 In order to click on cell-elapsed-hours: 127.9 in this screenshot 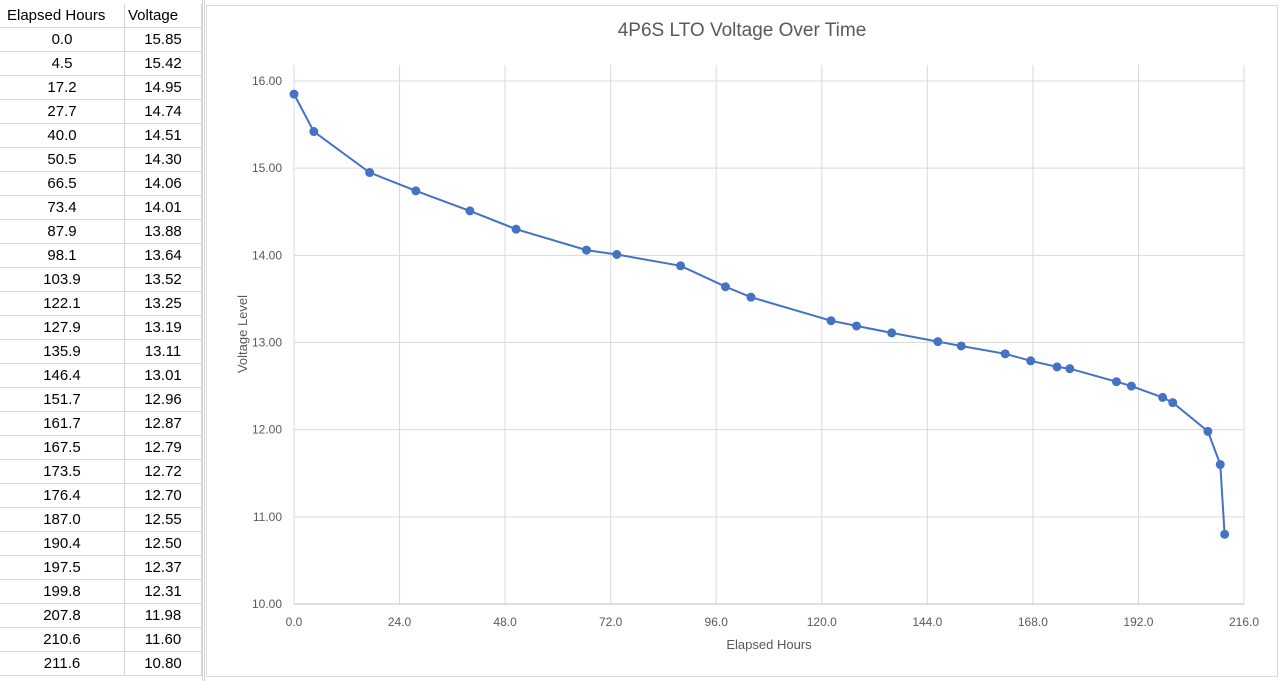, I will do `click(62, 328)`.